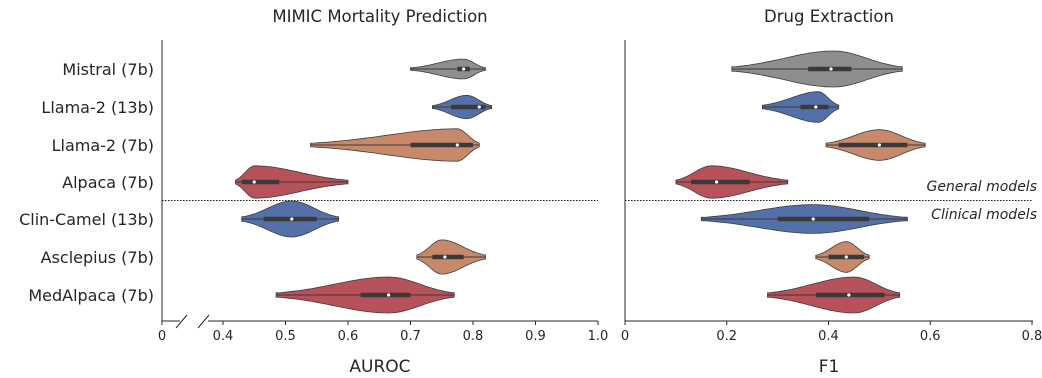 The height and width of the screenshot is (378, 1042). Describe the element at coordinates (829, 367) in the screenshot. I see `f1-x-axis-title: F1` at that location.